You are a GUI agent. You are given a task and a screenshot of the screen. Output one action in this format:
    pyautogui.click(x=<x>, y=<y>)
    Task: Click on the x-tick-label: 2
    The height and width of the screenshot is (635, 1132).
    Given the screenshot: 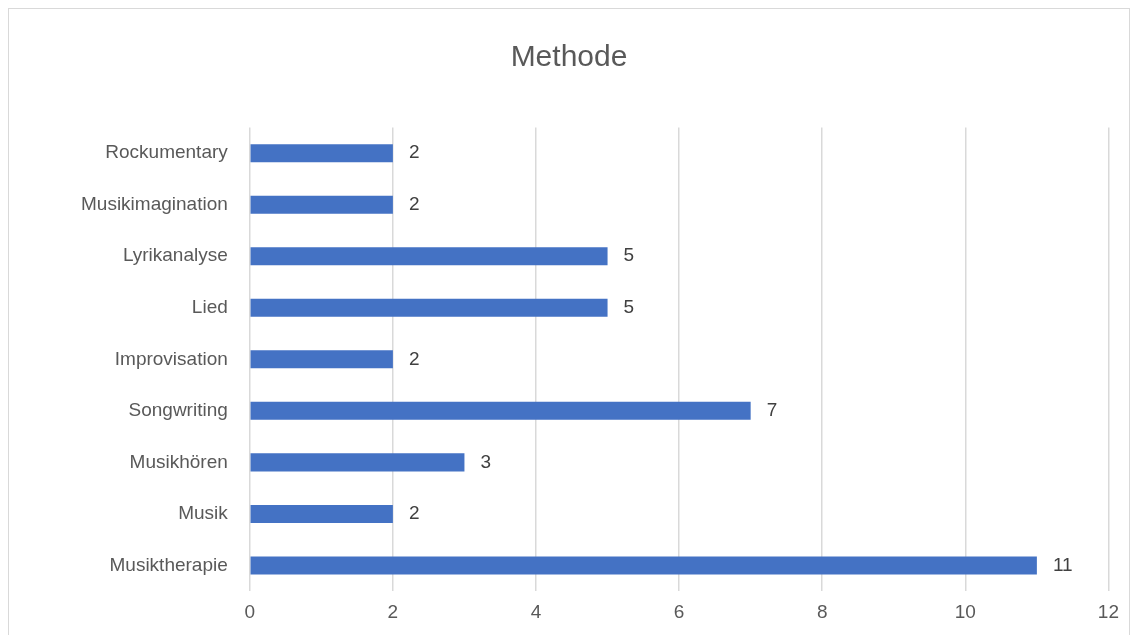 What is the action you would take?
    pyautogui.click(x=393, y=611)
    